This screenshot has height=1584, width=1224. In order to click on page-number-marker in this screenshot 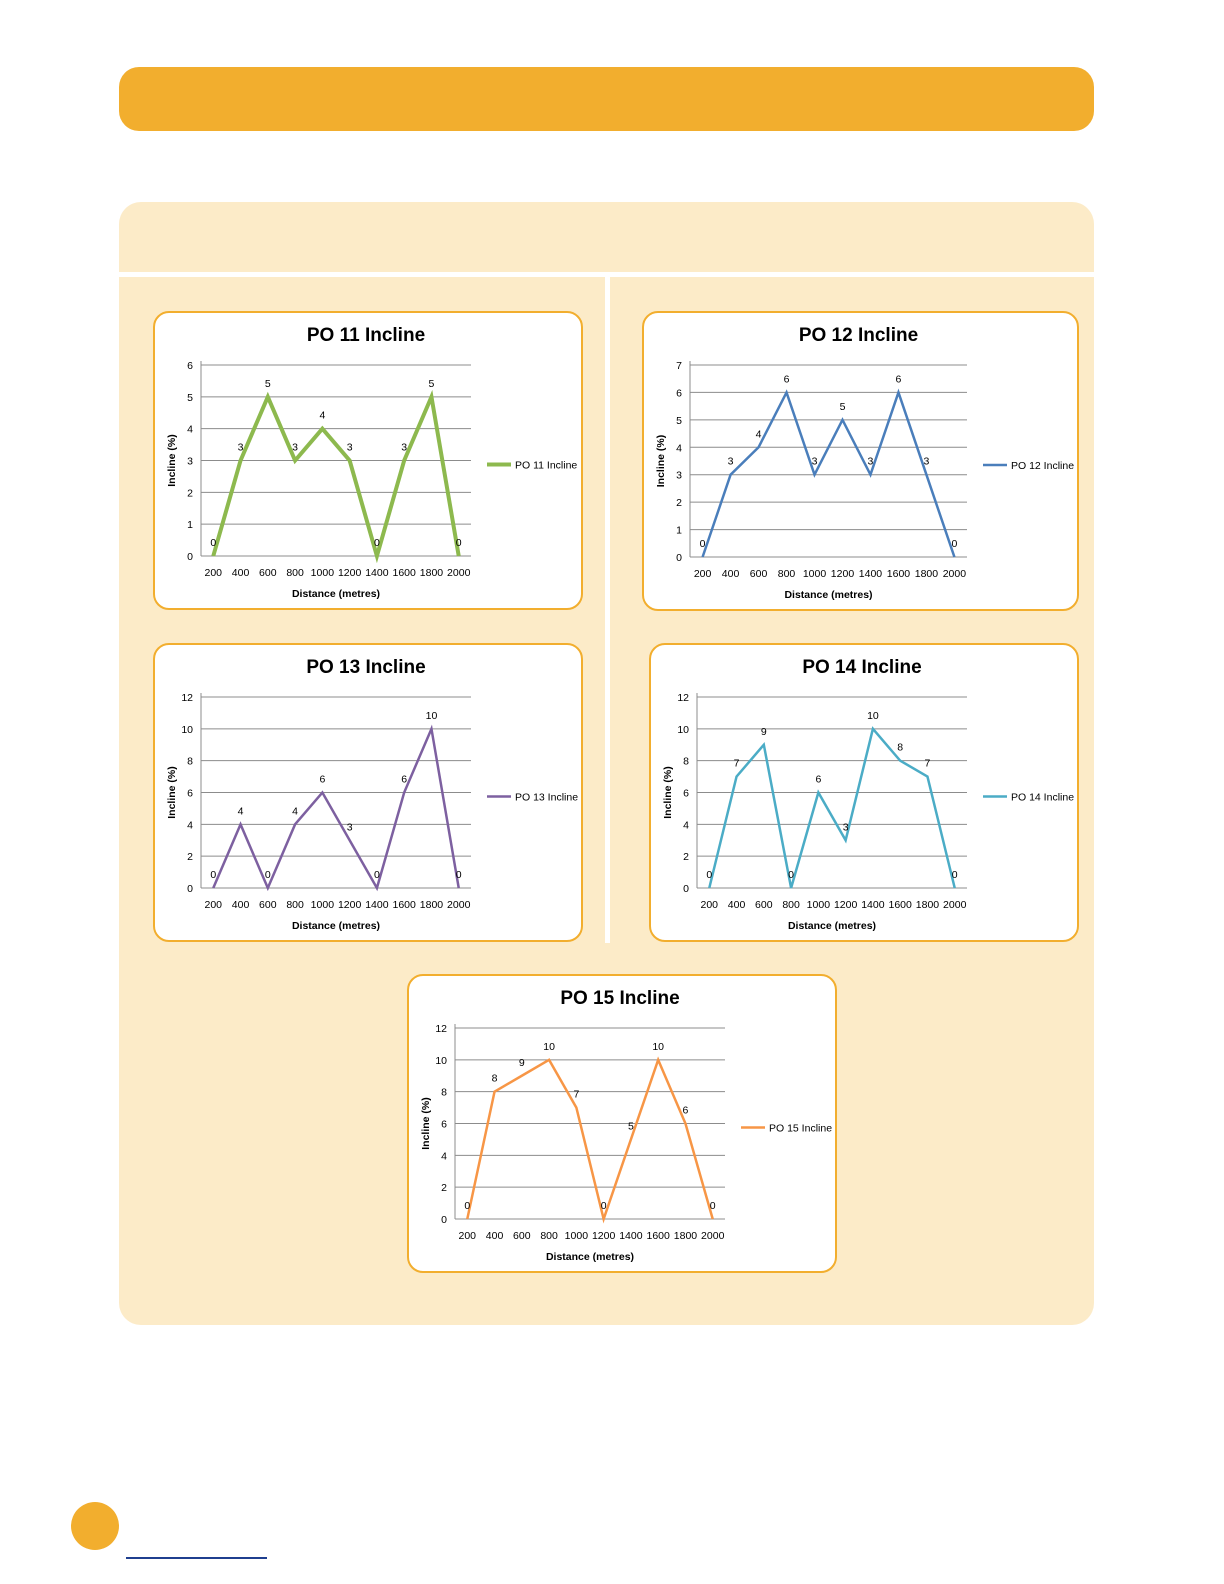, I will do `click(95, 1526)`.